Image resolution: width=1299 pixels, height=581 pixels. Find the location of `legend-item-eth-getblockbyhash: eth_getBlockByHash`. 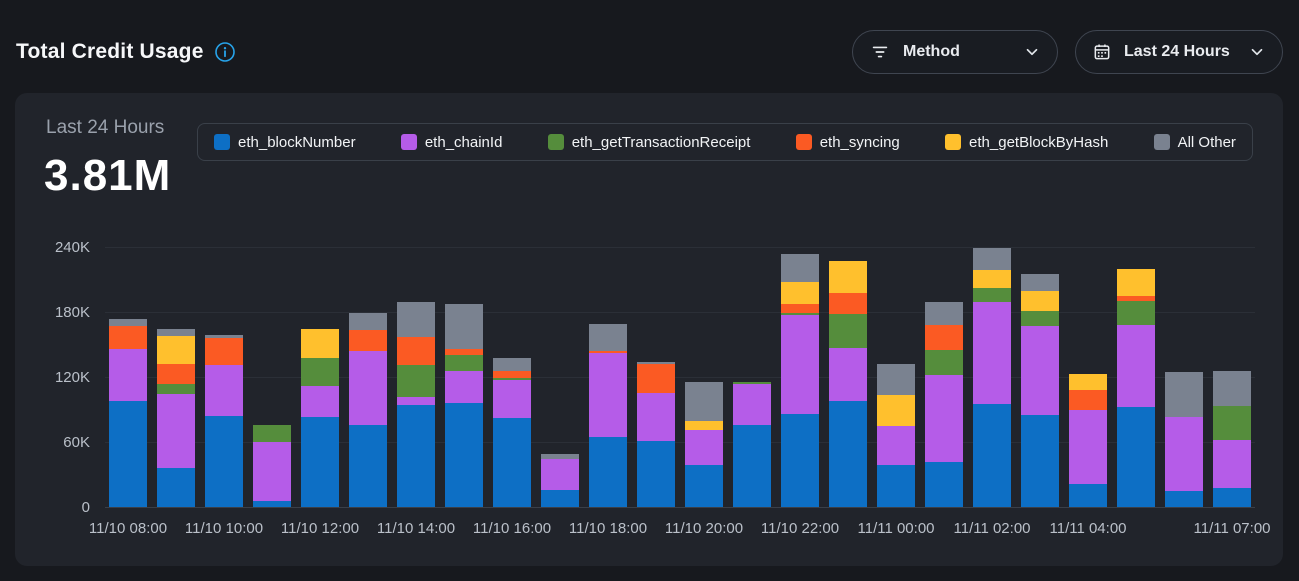

legend-item-eth-getblockbyhash: eth_getBlockByHash is located at coordinates (1026, 142).